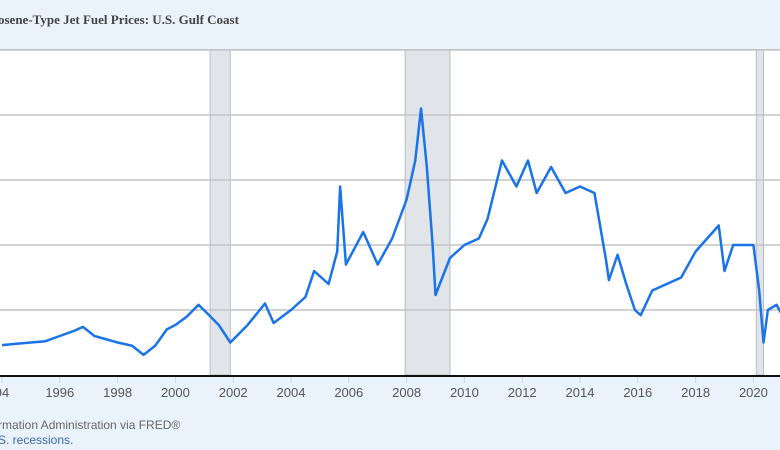 The width and height of the screenshot is (780, 450). Describe the element at coordinates (464, 392) in the screenshot. I see `x-tick-label: 2010` at that location.